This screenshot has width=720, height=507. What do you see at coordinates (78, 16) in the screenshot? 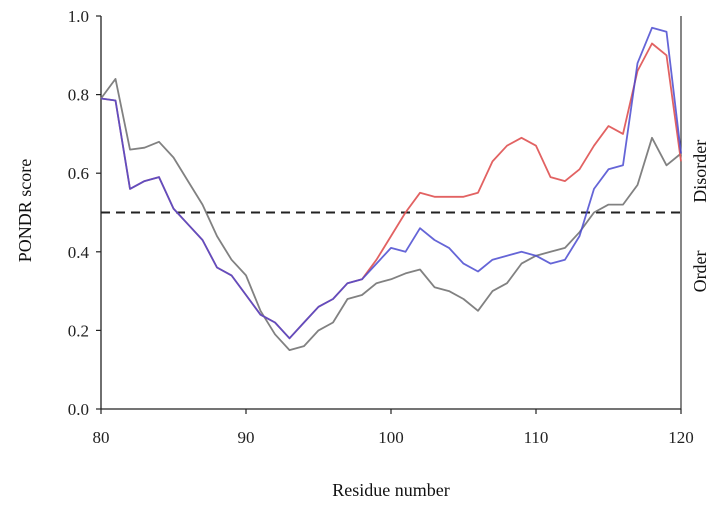
I see `y-tick-label: 1.0` at bounding box center [78, 16].